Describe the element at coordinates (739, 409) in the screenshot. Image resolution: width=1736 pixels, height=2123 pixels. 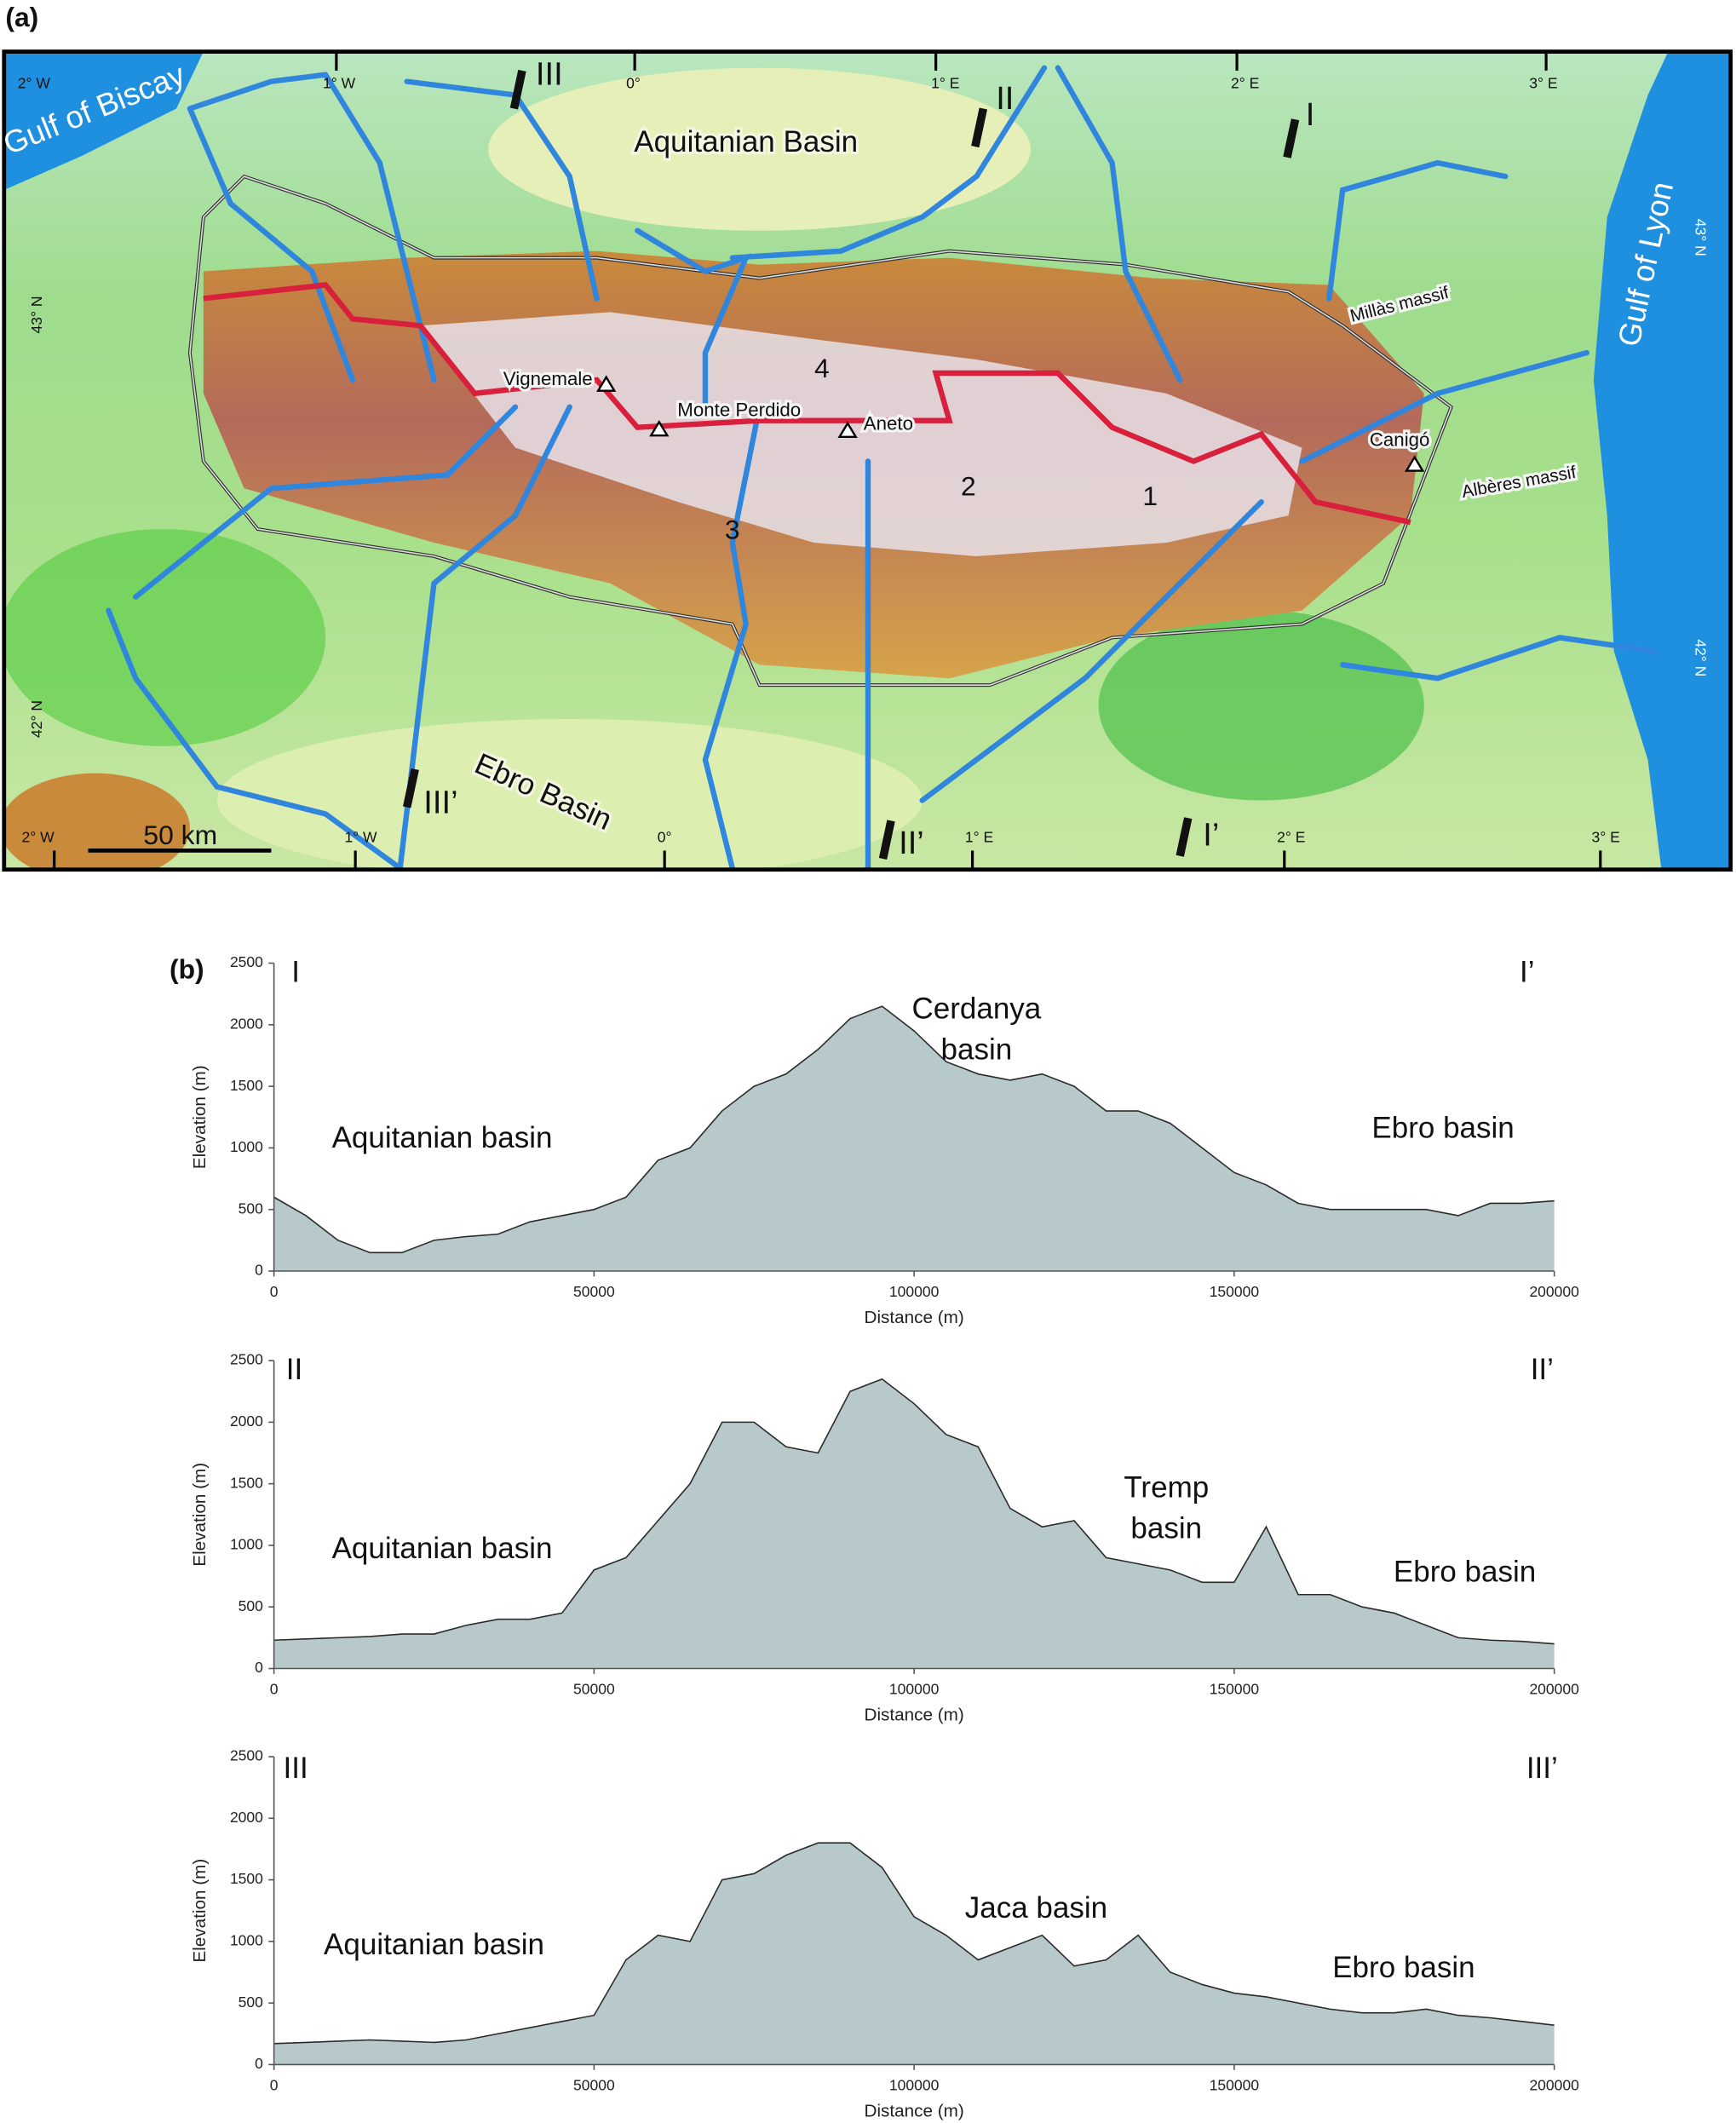
I see `place-label: Monte Perdido` at that location.